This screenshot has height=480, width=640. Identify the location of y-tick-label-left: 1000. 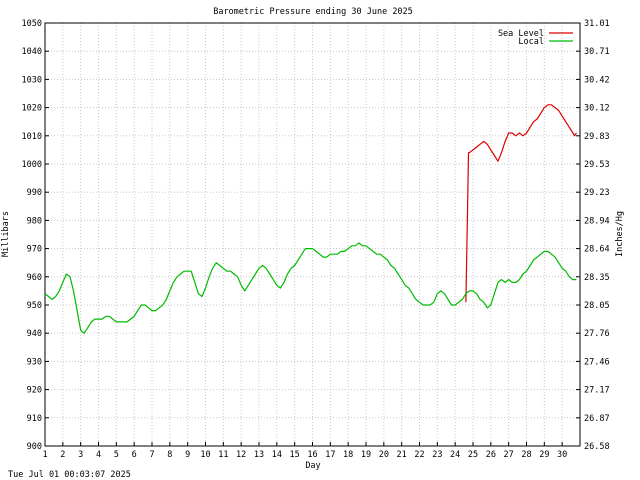
(32, 165).